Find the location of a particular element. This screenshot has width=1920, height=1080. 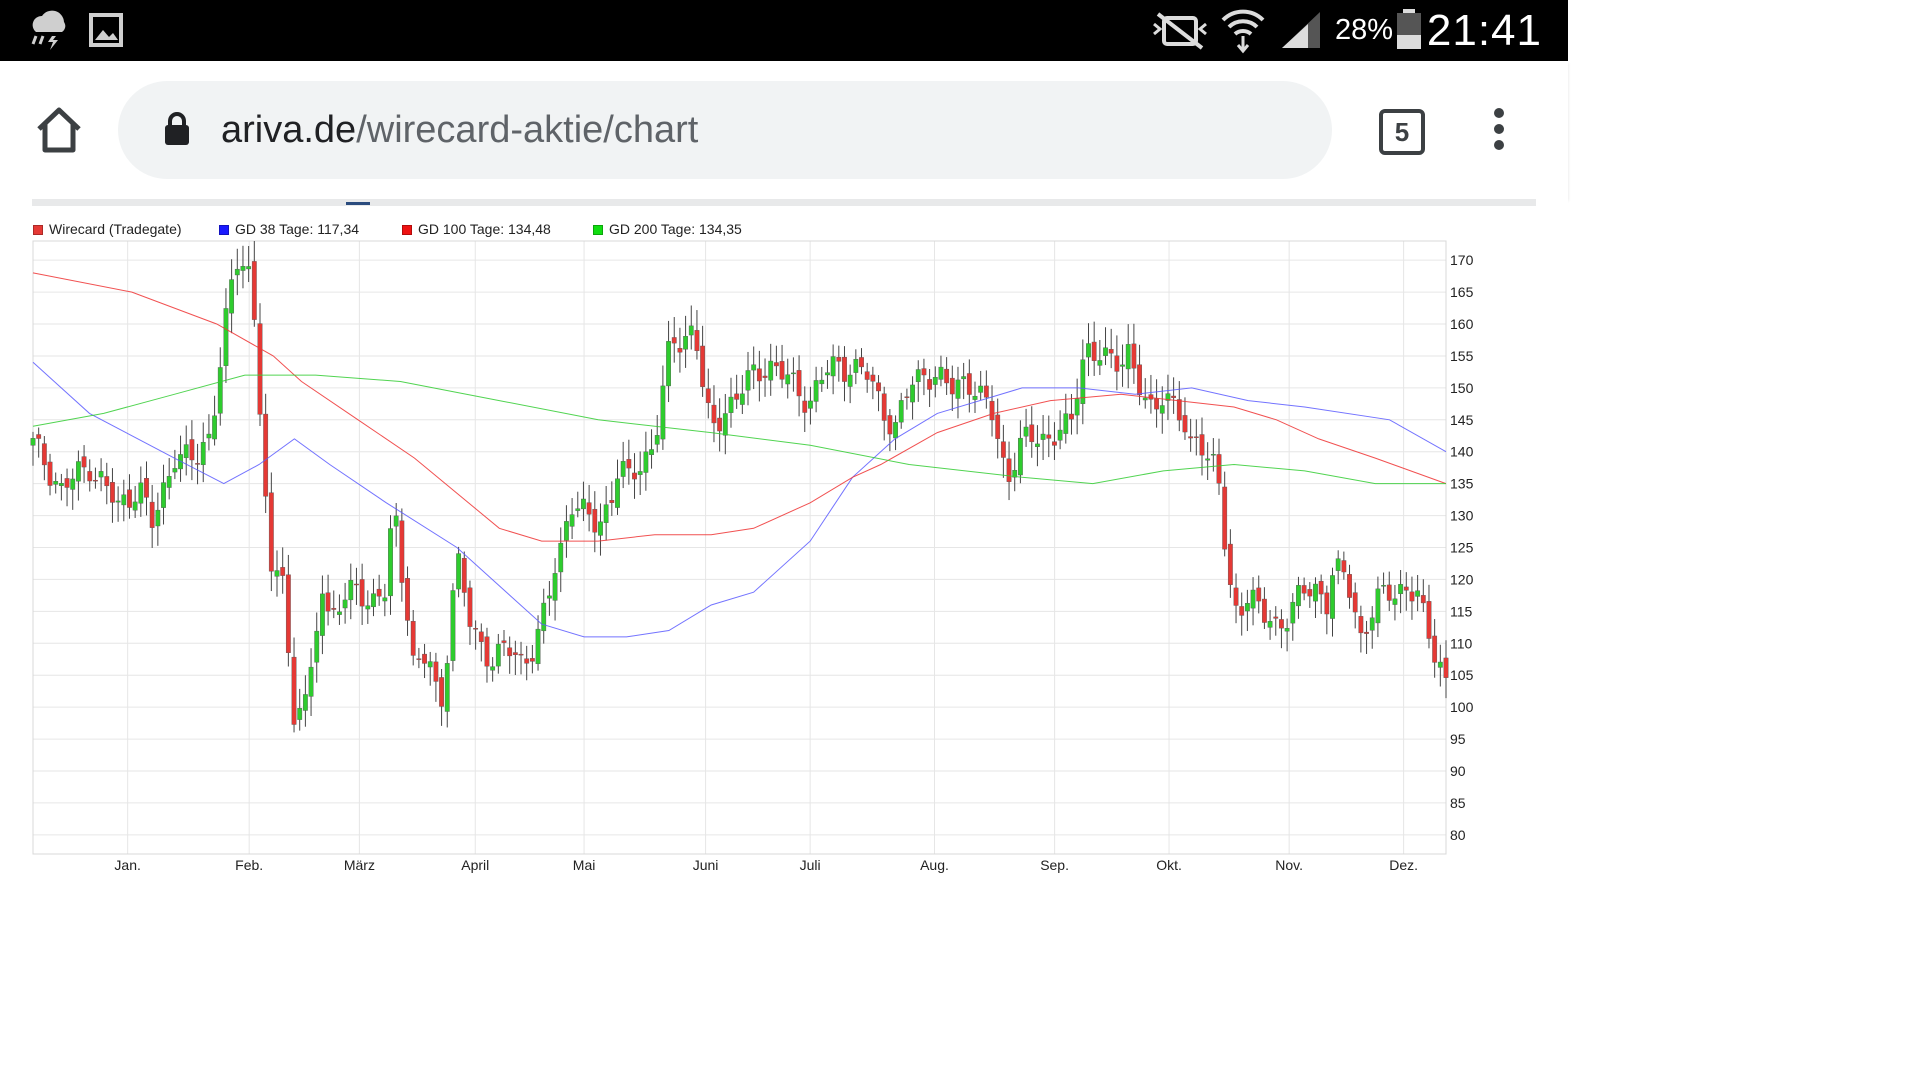

legend-item: GD 100 Tage: 134,48 is located at coordinates (476, 229).